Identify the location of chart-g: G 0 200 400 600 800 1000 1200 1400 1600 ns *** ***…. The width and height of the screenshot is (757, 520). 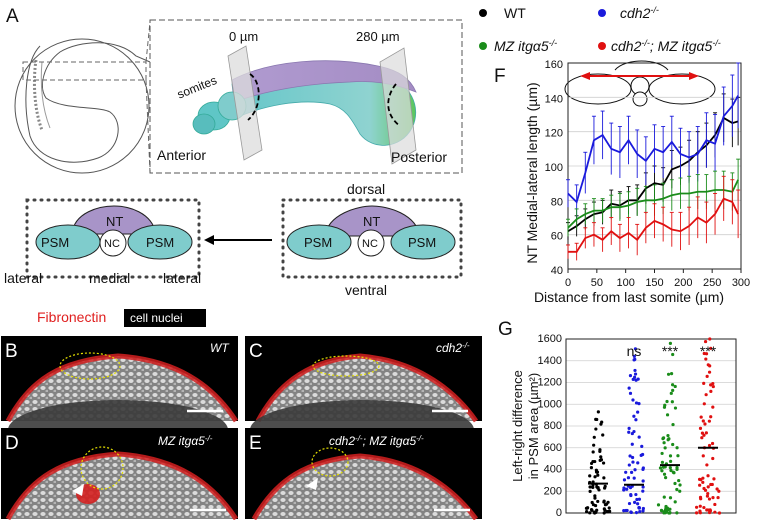
(617, 419).